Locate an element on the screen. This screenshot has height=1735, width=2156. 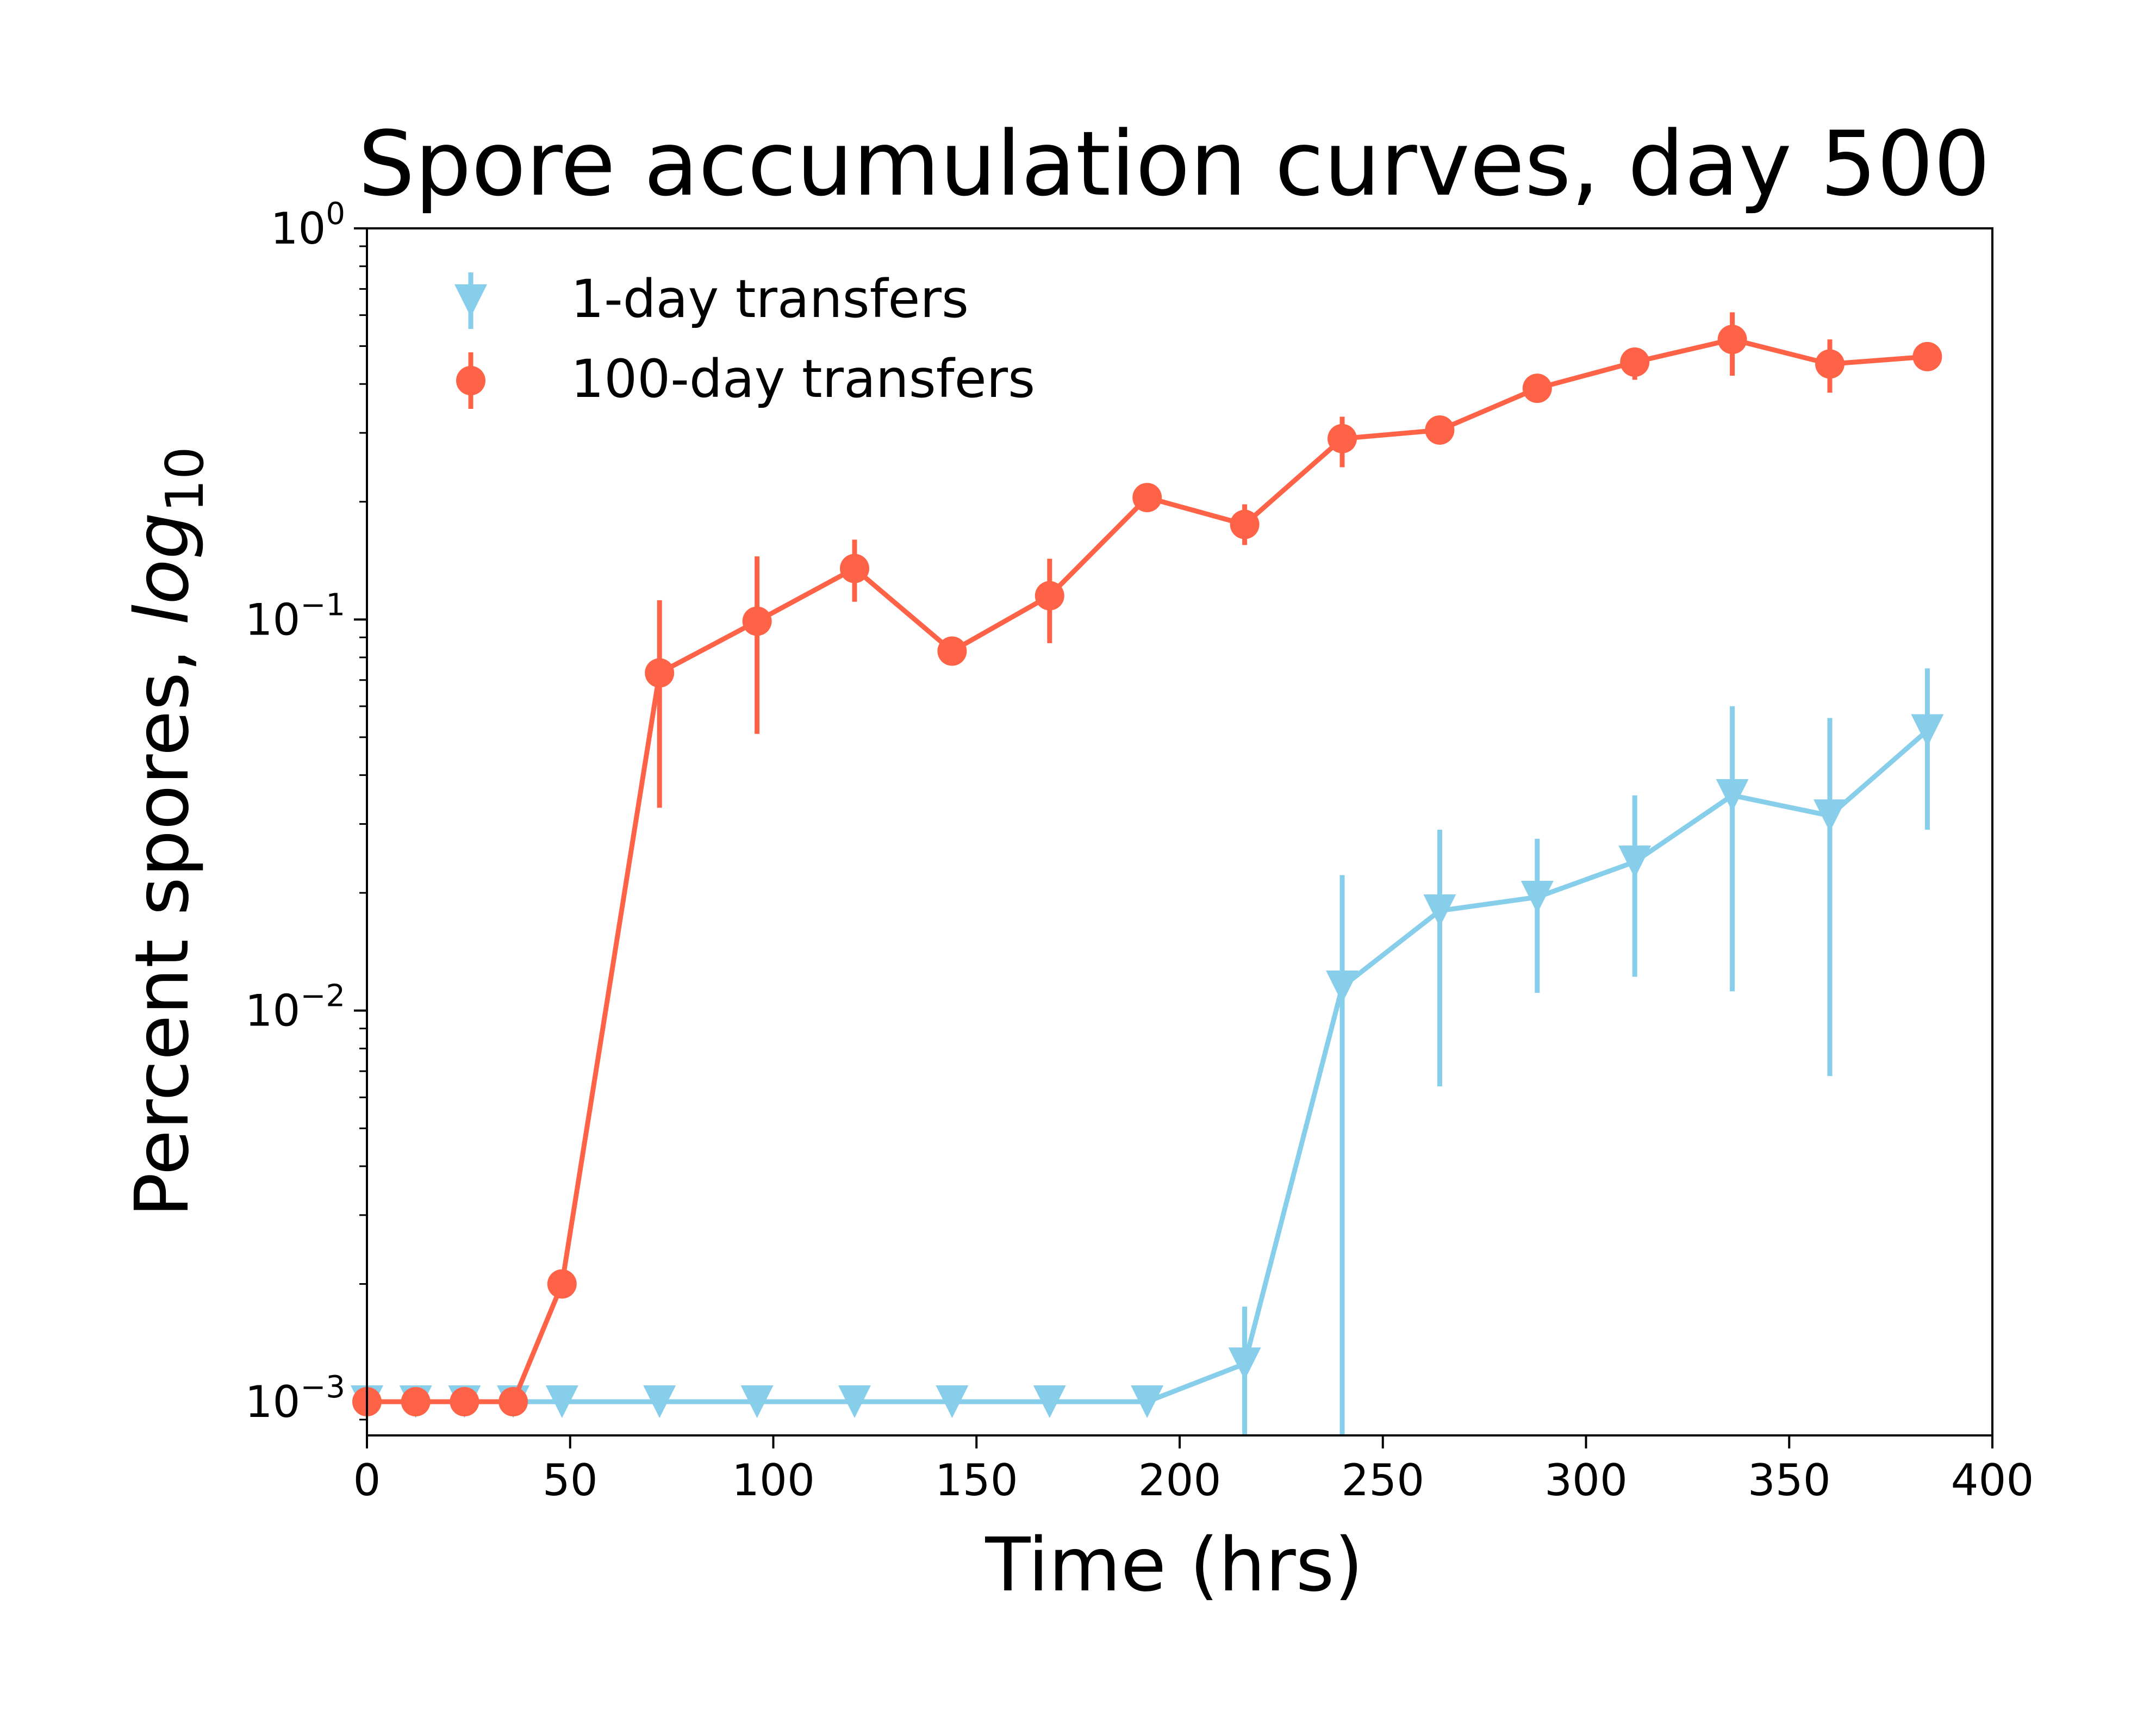
y-tick-exponent: 0 is located at coordinates (335, 214).